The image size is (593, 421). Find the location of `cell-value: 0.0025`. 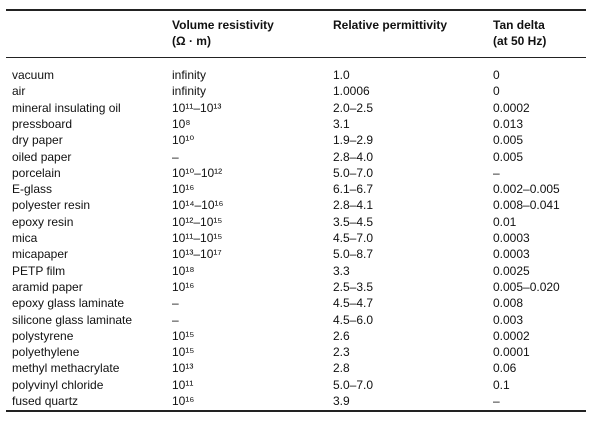

cell-value: 0.0025 is located at coordinates (511, 270).